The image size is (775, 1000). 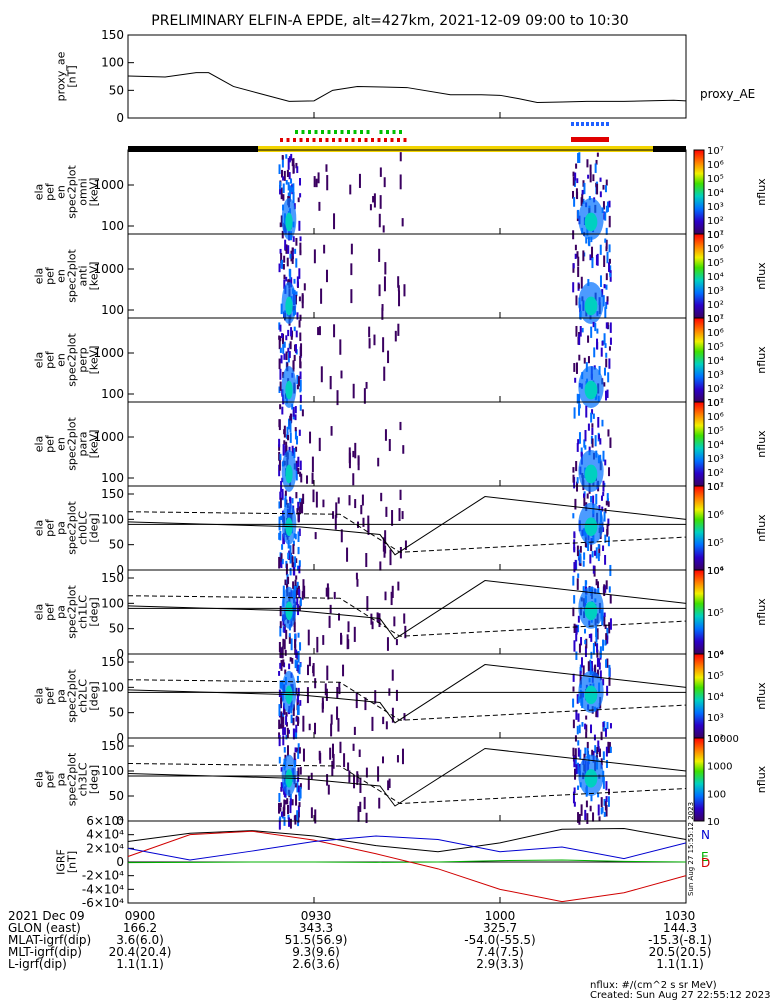 What do you see at coordinates (72, 779) in the screenshot?
I see `y-label-line: spec2plot` at bounding box center [72, 779].